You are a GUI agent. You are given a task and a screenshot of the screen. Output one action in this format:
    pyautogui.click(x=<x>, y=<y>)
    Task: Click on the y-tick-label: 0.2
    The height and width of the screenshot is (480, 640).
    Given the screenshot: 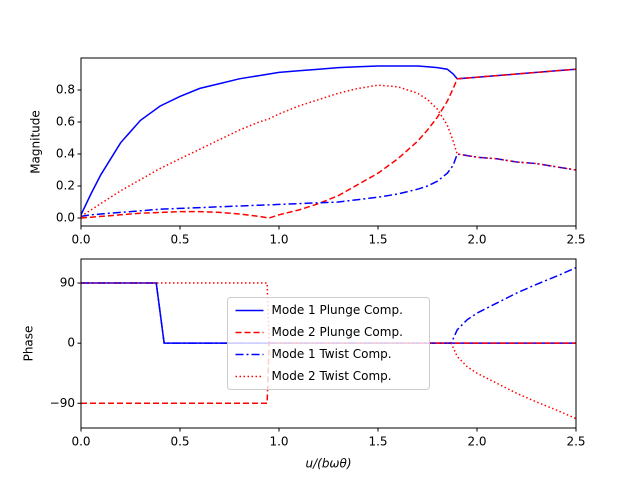 What is the action you would take?
    pyautogui.click(x=65, y=186)
    